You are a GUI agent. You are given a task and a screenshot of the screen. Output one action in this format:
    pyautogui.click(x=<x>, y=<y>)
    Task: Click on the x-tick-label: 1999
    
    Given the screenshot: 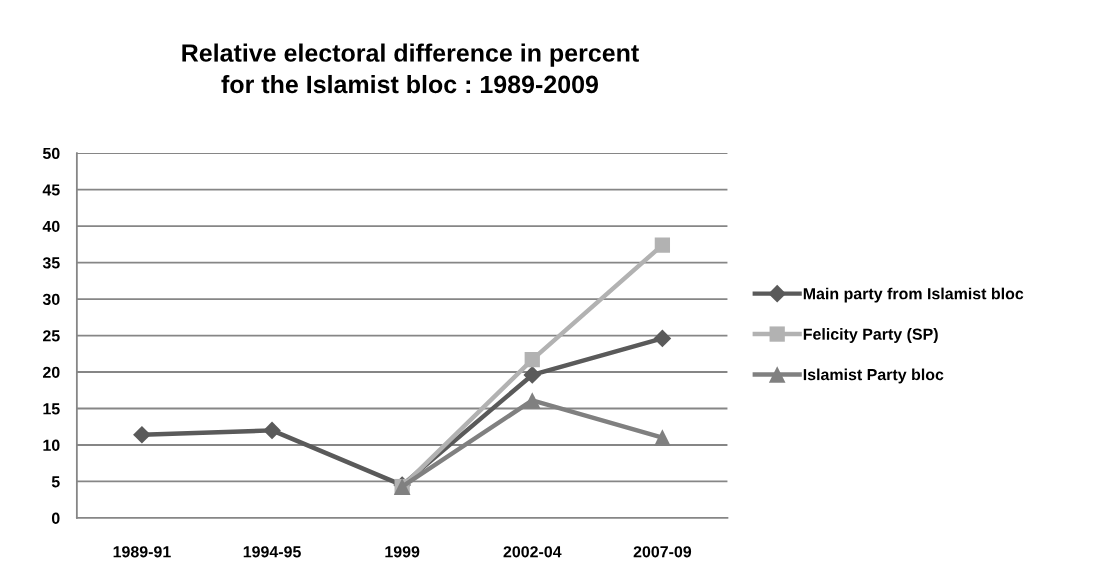 What is the action you would take?
    pyautogui.click(x=402, y=552)
    